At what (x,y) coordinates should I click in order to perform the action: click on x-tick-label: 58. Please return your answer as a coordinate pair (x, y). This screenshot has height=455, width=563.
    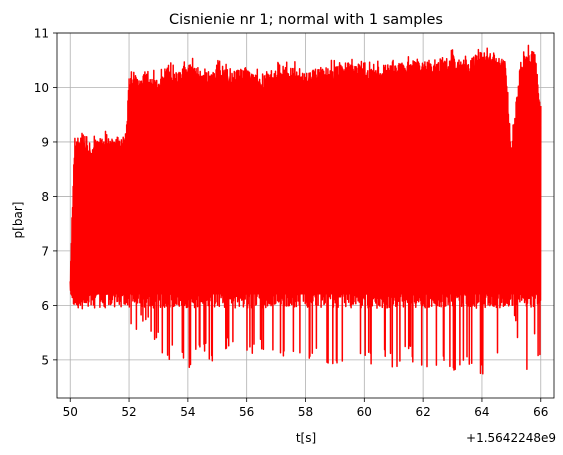
    Looking at the image, I should click on (305, 412).